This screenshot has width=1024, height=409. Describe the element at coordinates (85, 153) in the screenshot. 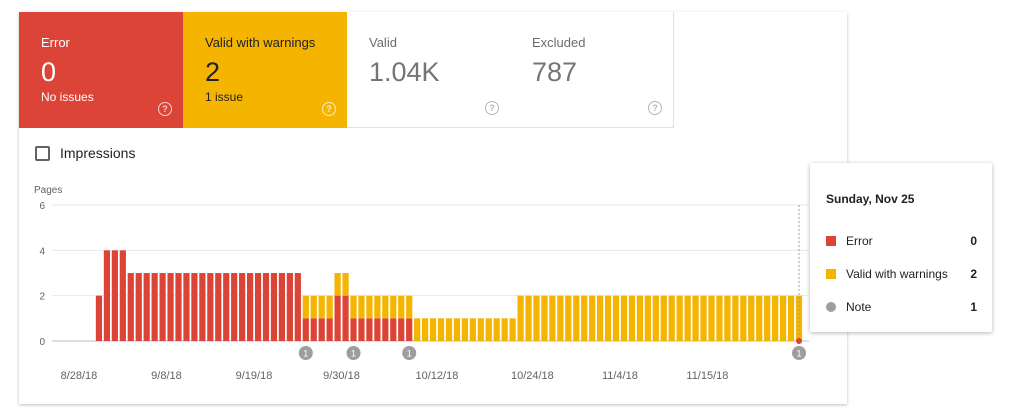

I see `impressions-toggle: Impressions` at that location.